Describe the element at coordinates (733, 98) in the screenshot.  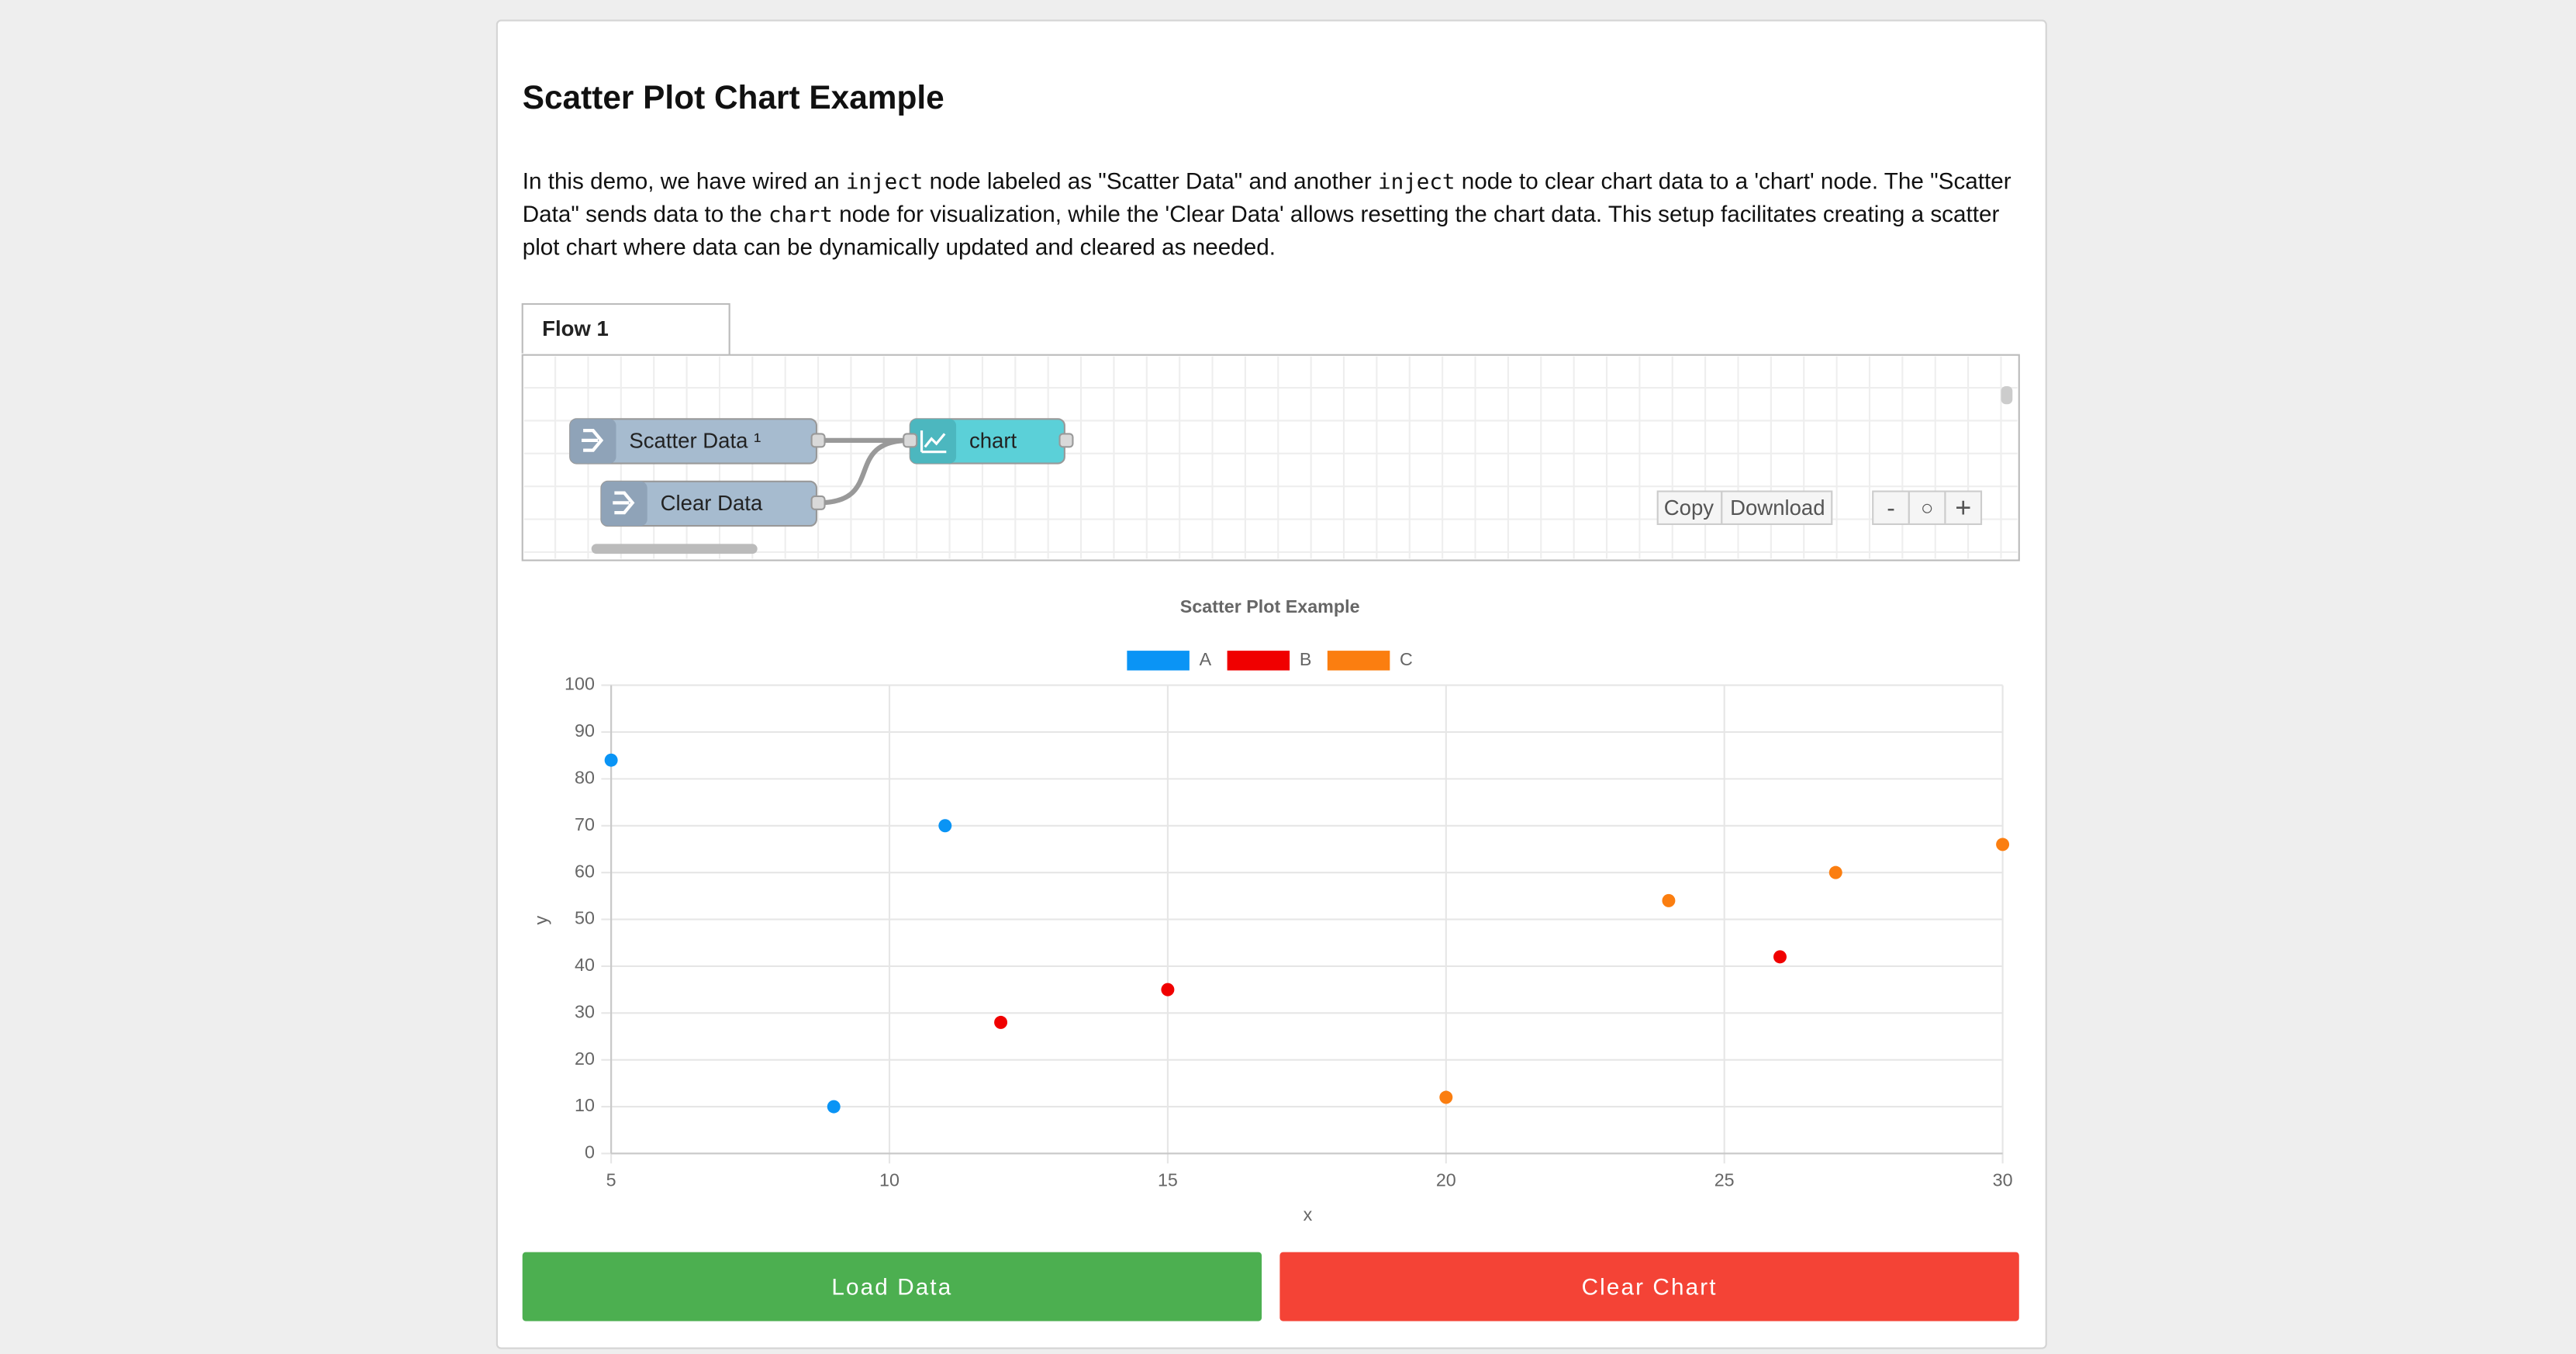
I see `page-title: Scatter Plot Chart Example` at that location.